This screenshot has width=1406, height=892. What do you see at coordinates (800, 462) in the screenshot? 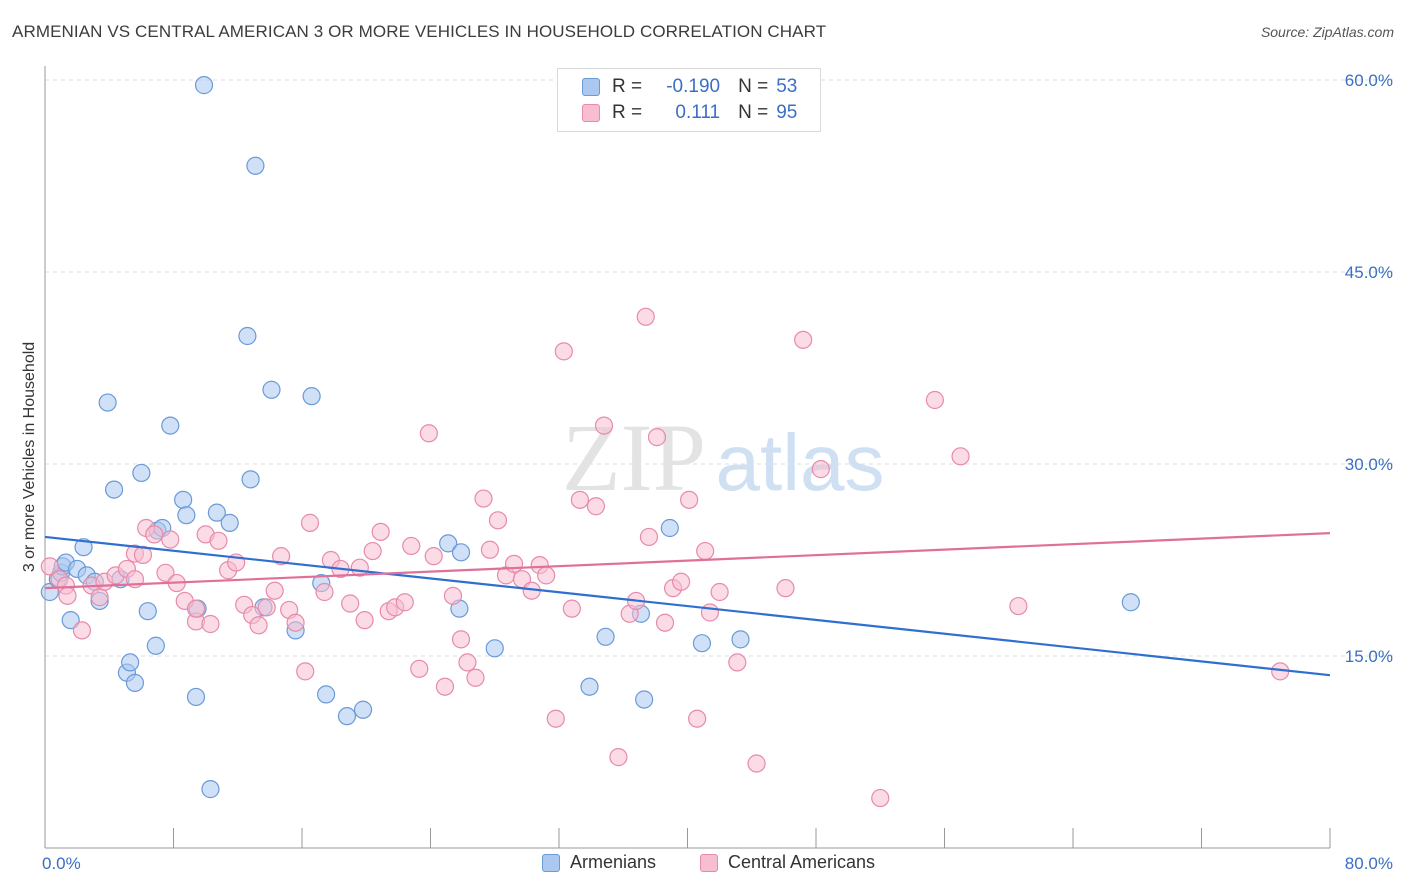
I see `watermark-atlas: atlas` at bounding box center [800, 462].